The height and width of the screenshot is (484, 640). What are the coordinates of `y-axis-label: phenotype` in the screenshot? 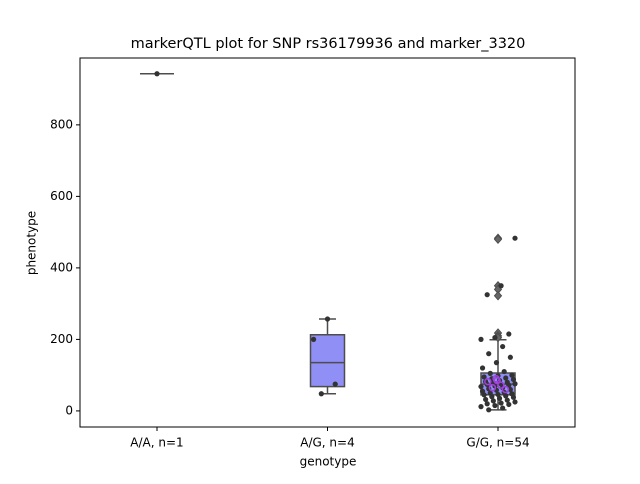 It's located at (32, 243).